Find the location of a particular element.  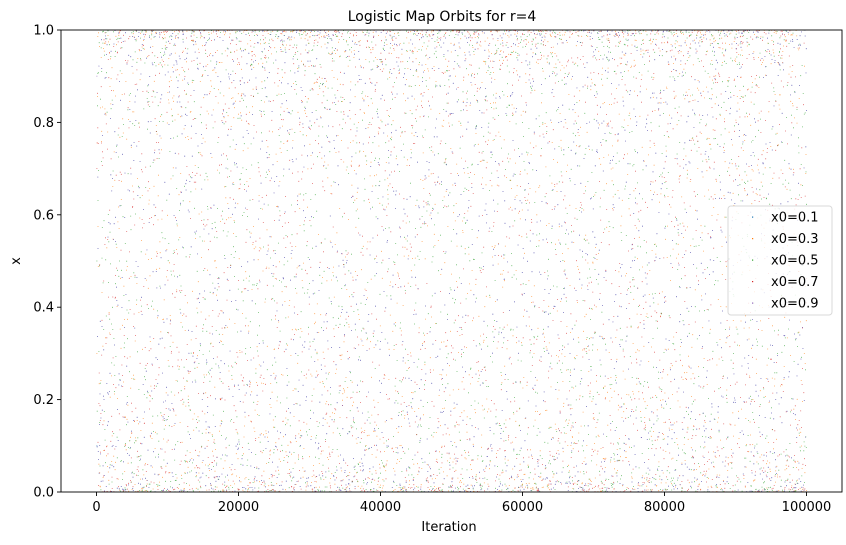

y-tick-label: 0.4 is located at coordinates (43, 308).